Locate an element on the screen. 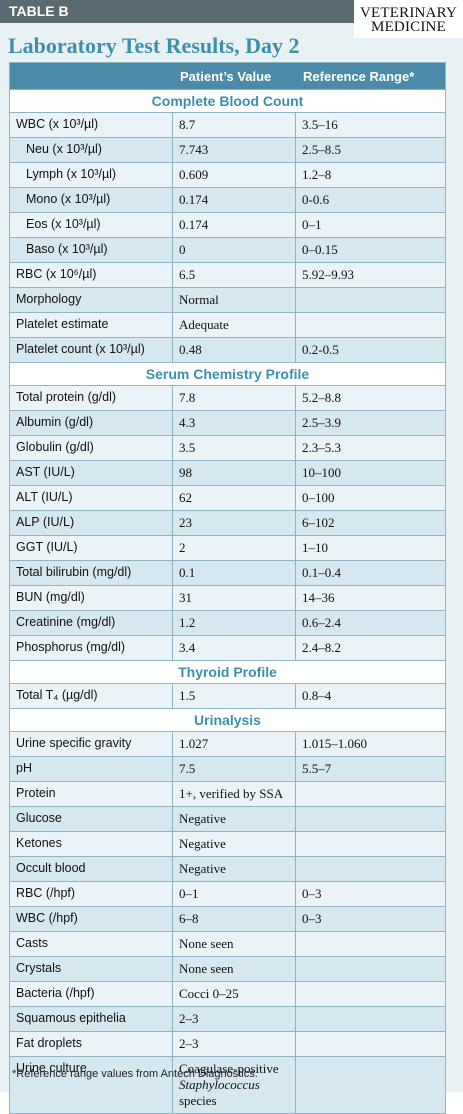 The width and height of the screenshot is (463, 1114). table-row: Mono (x 10³/µl) 0.174 0-0.6 is located at coordinates (227, 199).